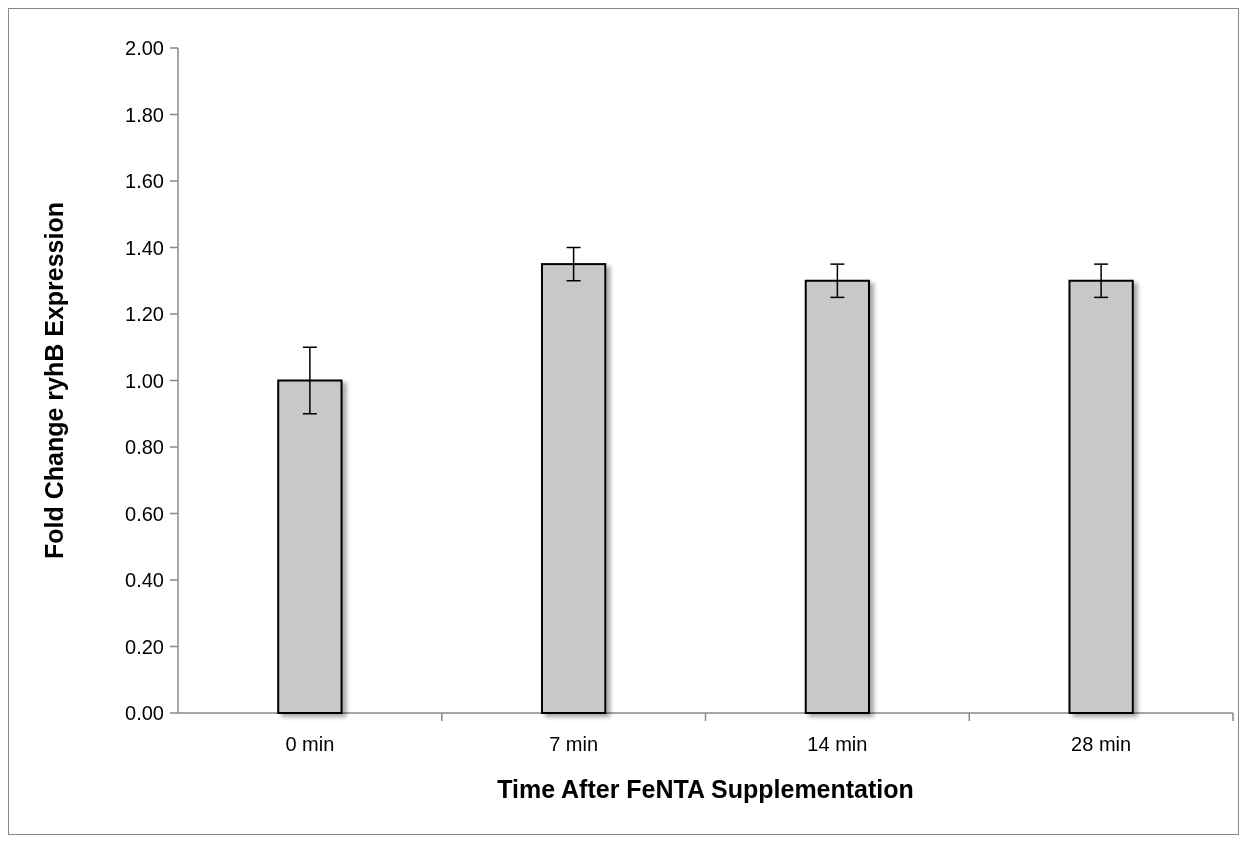 This screenshot has width=1247, height=843. What do you see at coordinates (837, 744) in the screenshot?
I see `x-tick-label: 14 min` at bounding box center [837, 744].